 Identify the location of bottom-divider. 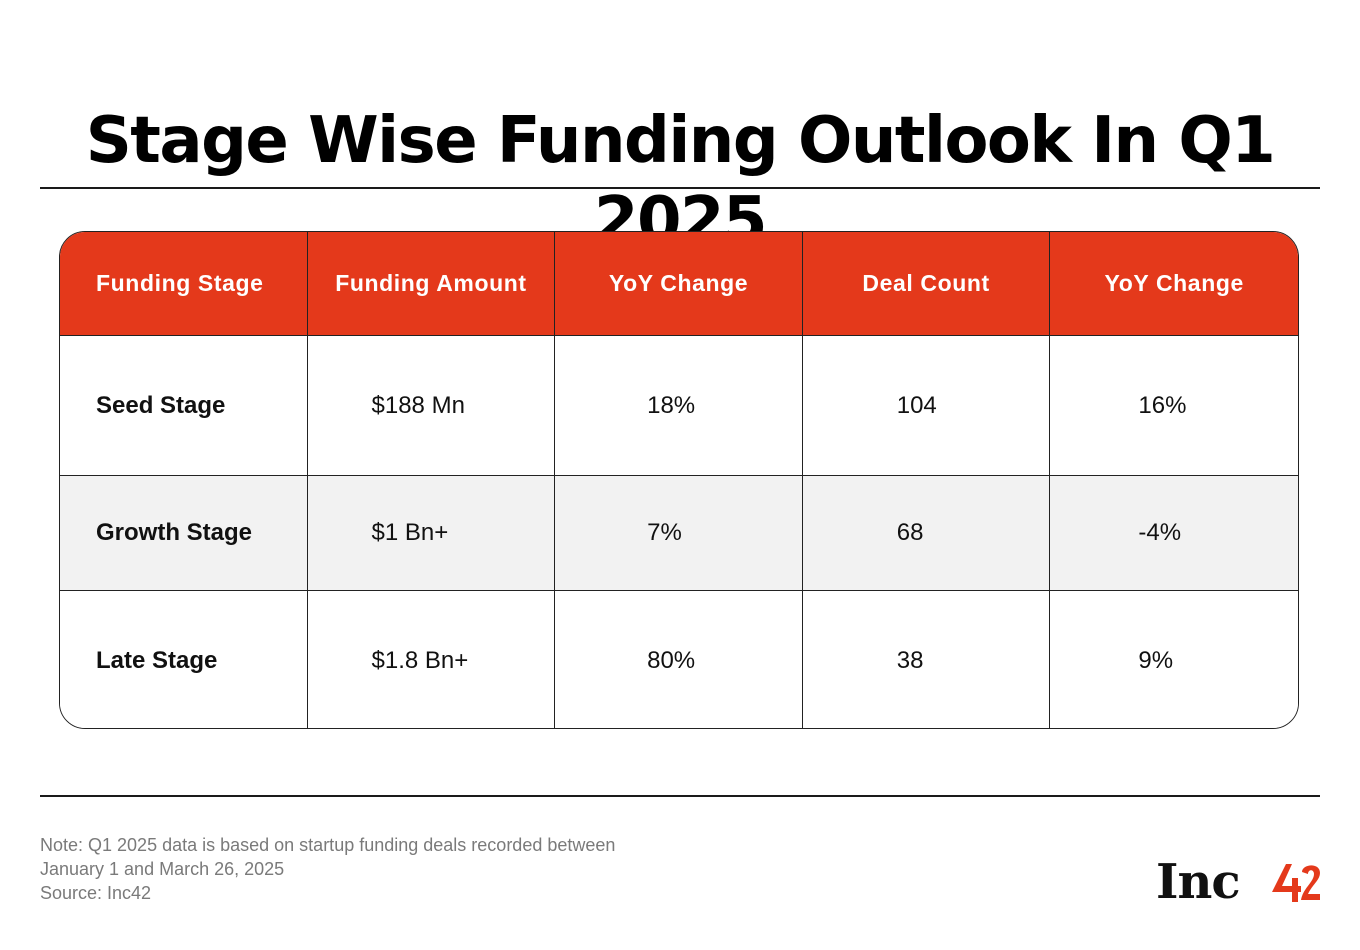
(680, 796).